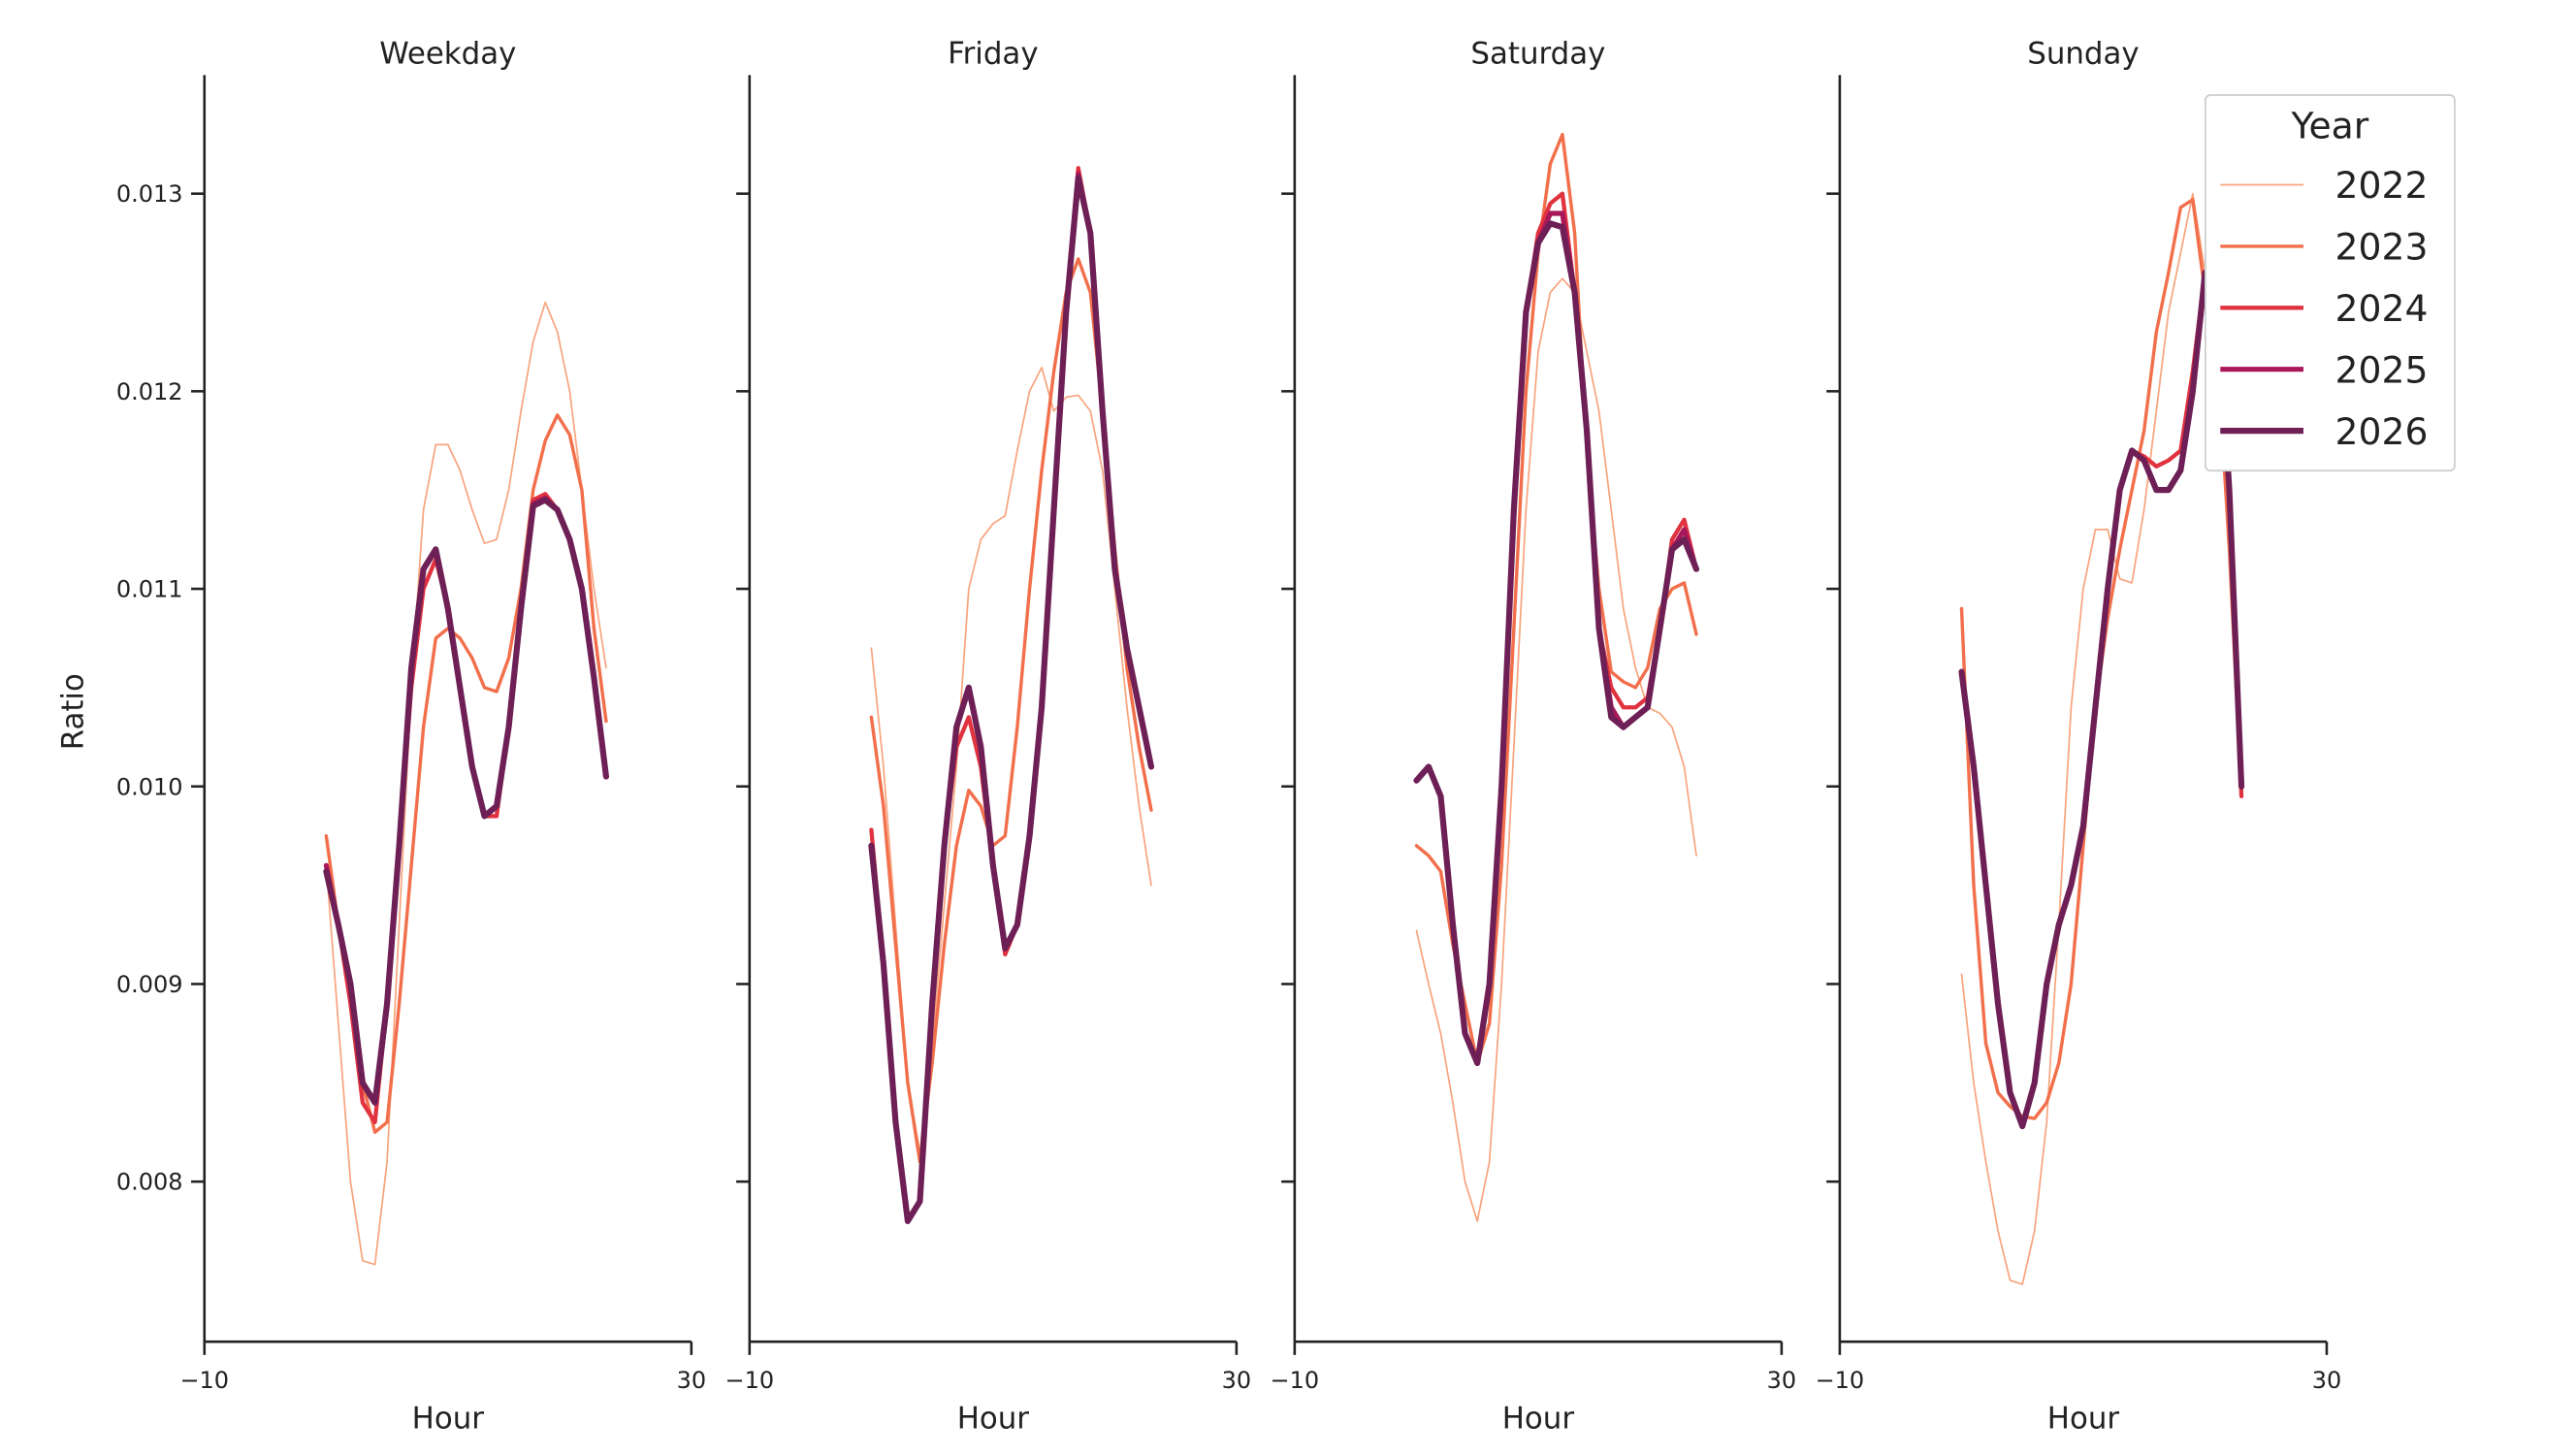 The width and height of the screenshot is (2576, 1455). I want to click on panel-title: Friday, so click(993, 53).